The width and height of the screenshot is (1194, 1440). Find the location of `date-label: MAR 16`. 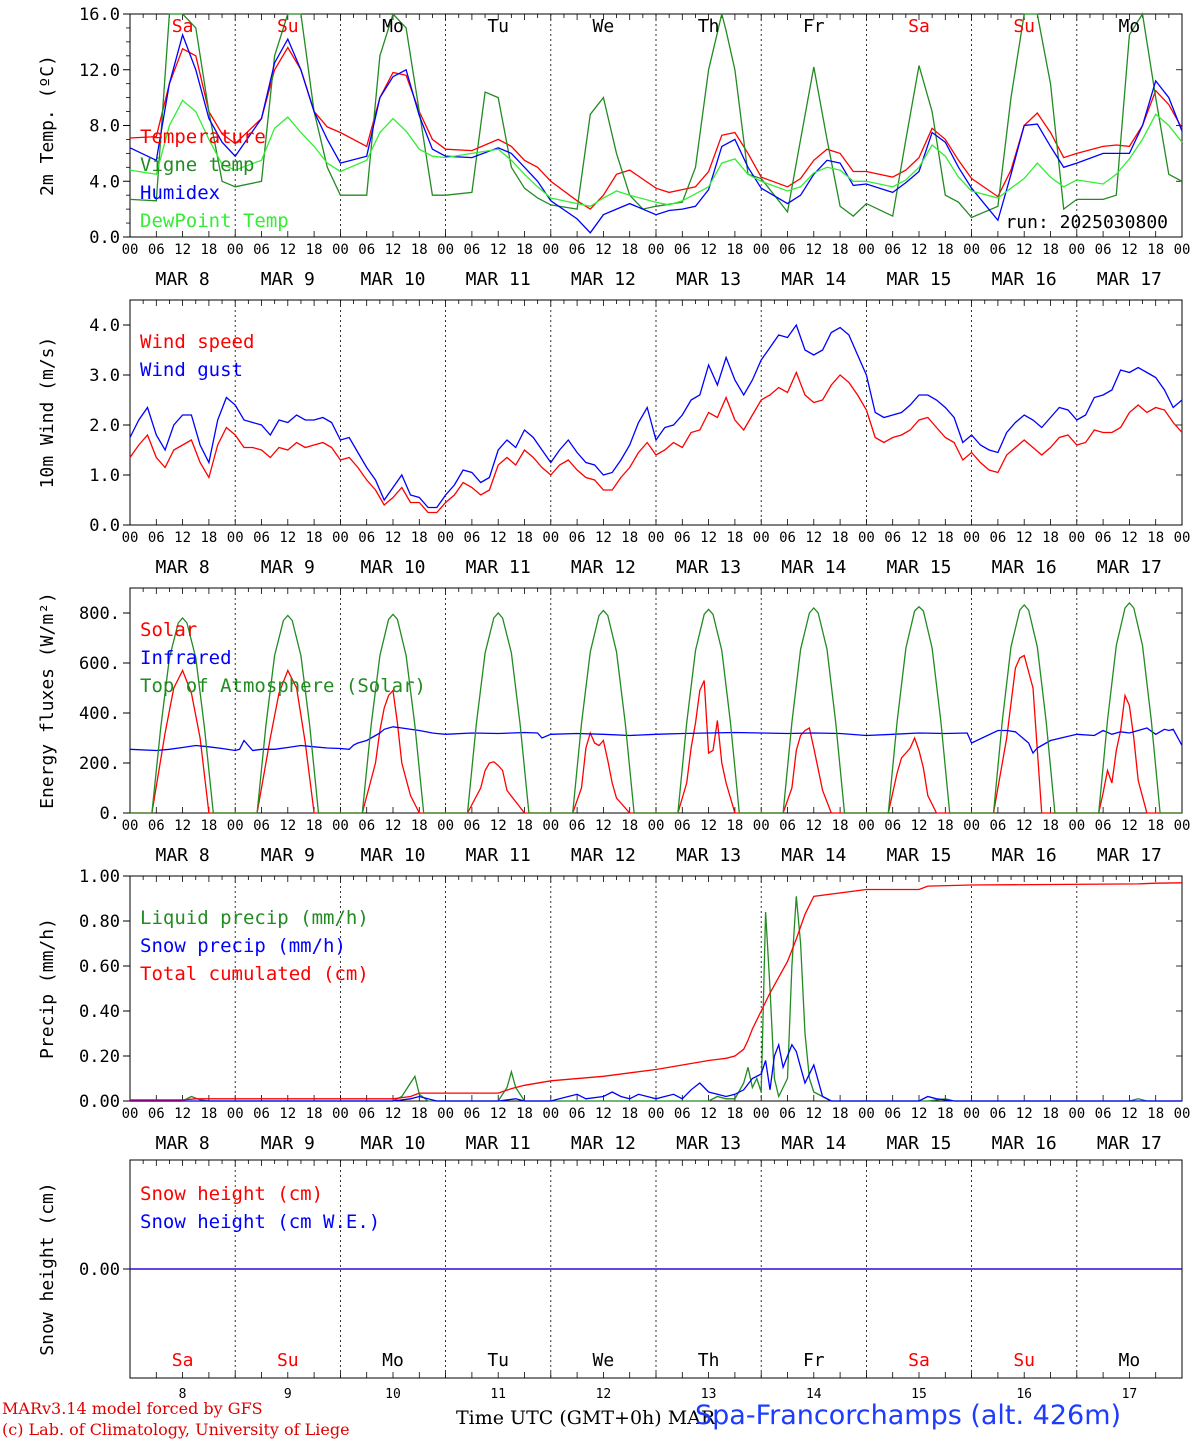

date-label: MAR 16 is located at coordinates (1024, 567).